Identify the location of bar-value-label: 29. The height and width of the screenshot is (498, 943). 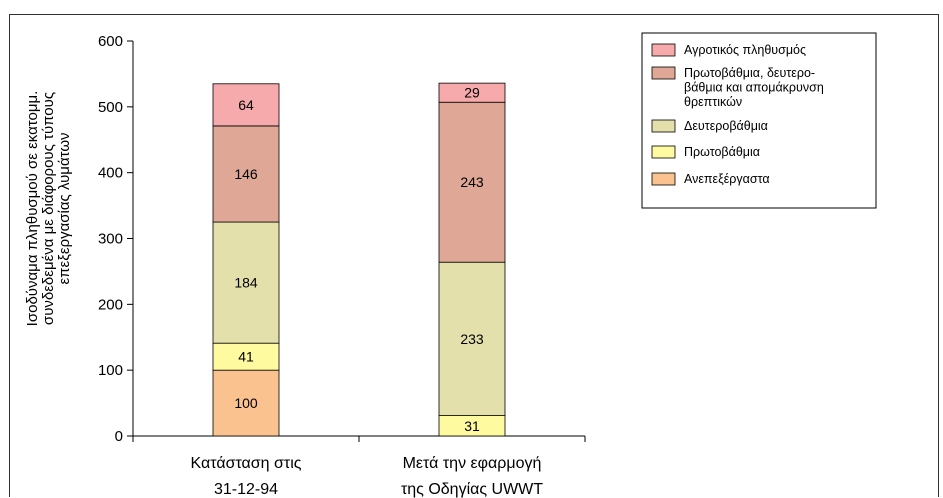
(472, 93).